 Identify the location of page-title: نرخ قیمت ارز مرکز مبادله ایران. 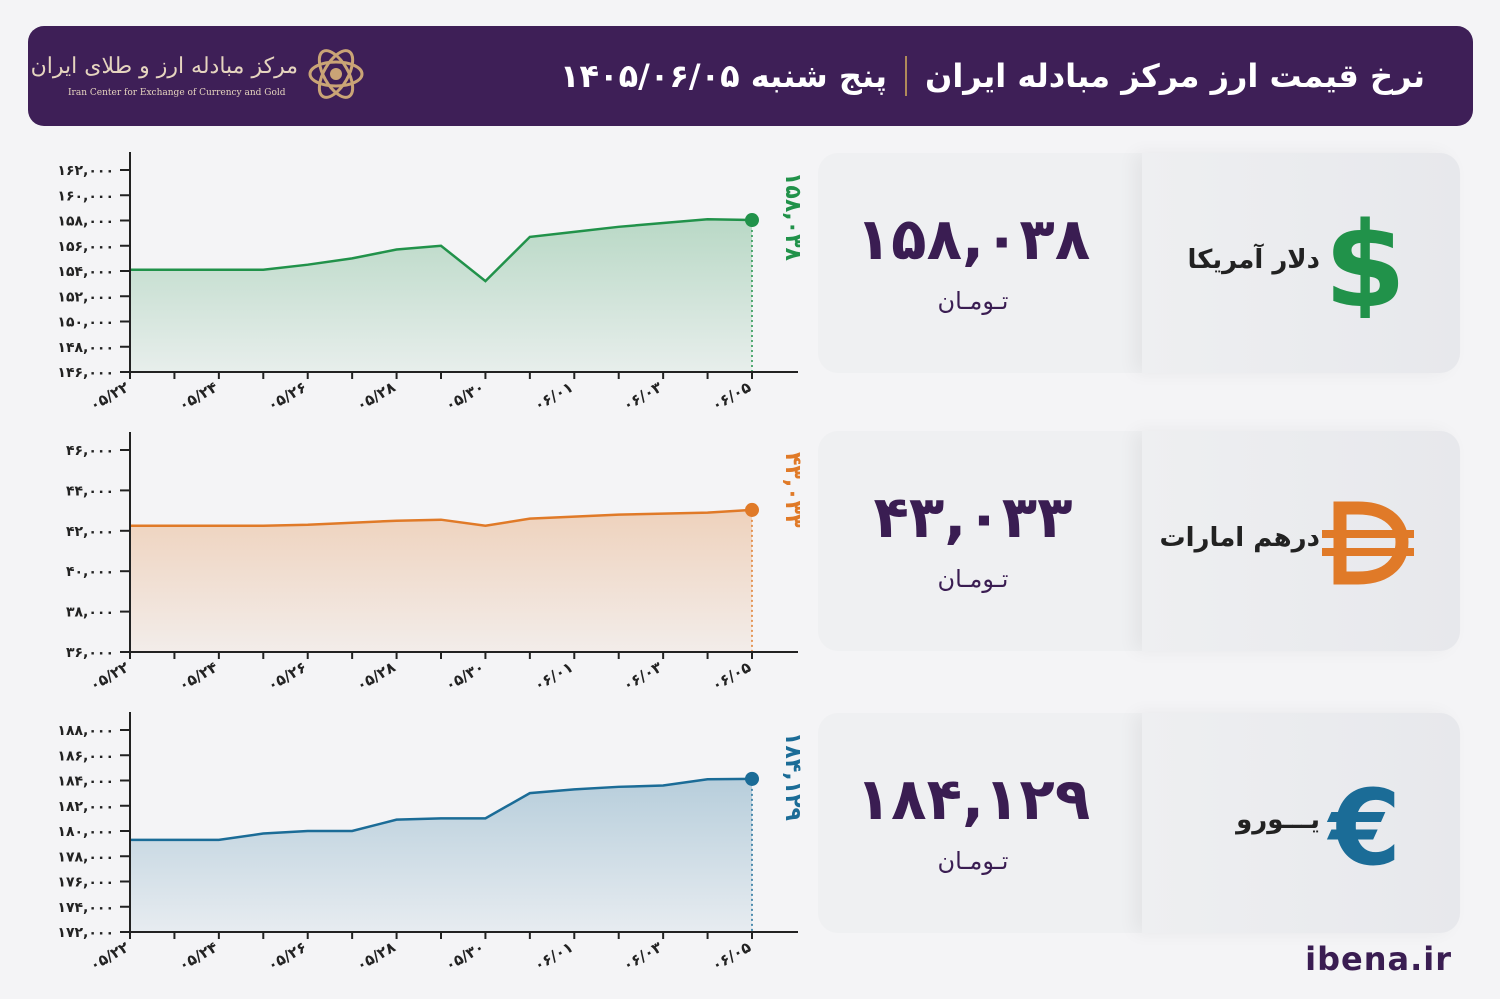
(1175, 76).